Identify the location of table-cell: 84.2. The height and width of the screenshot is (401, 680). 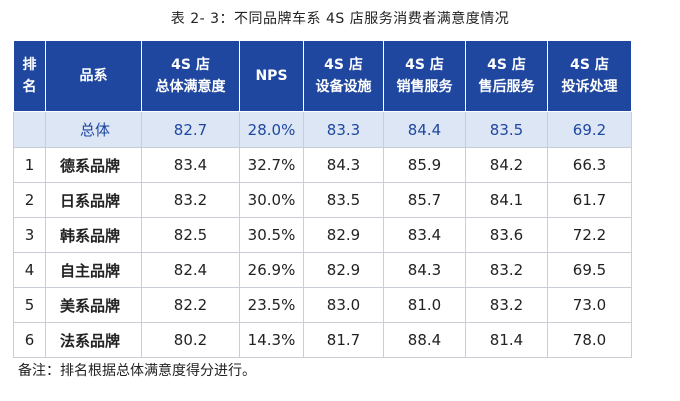
(506, 165).